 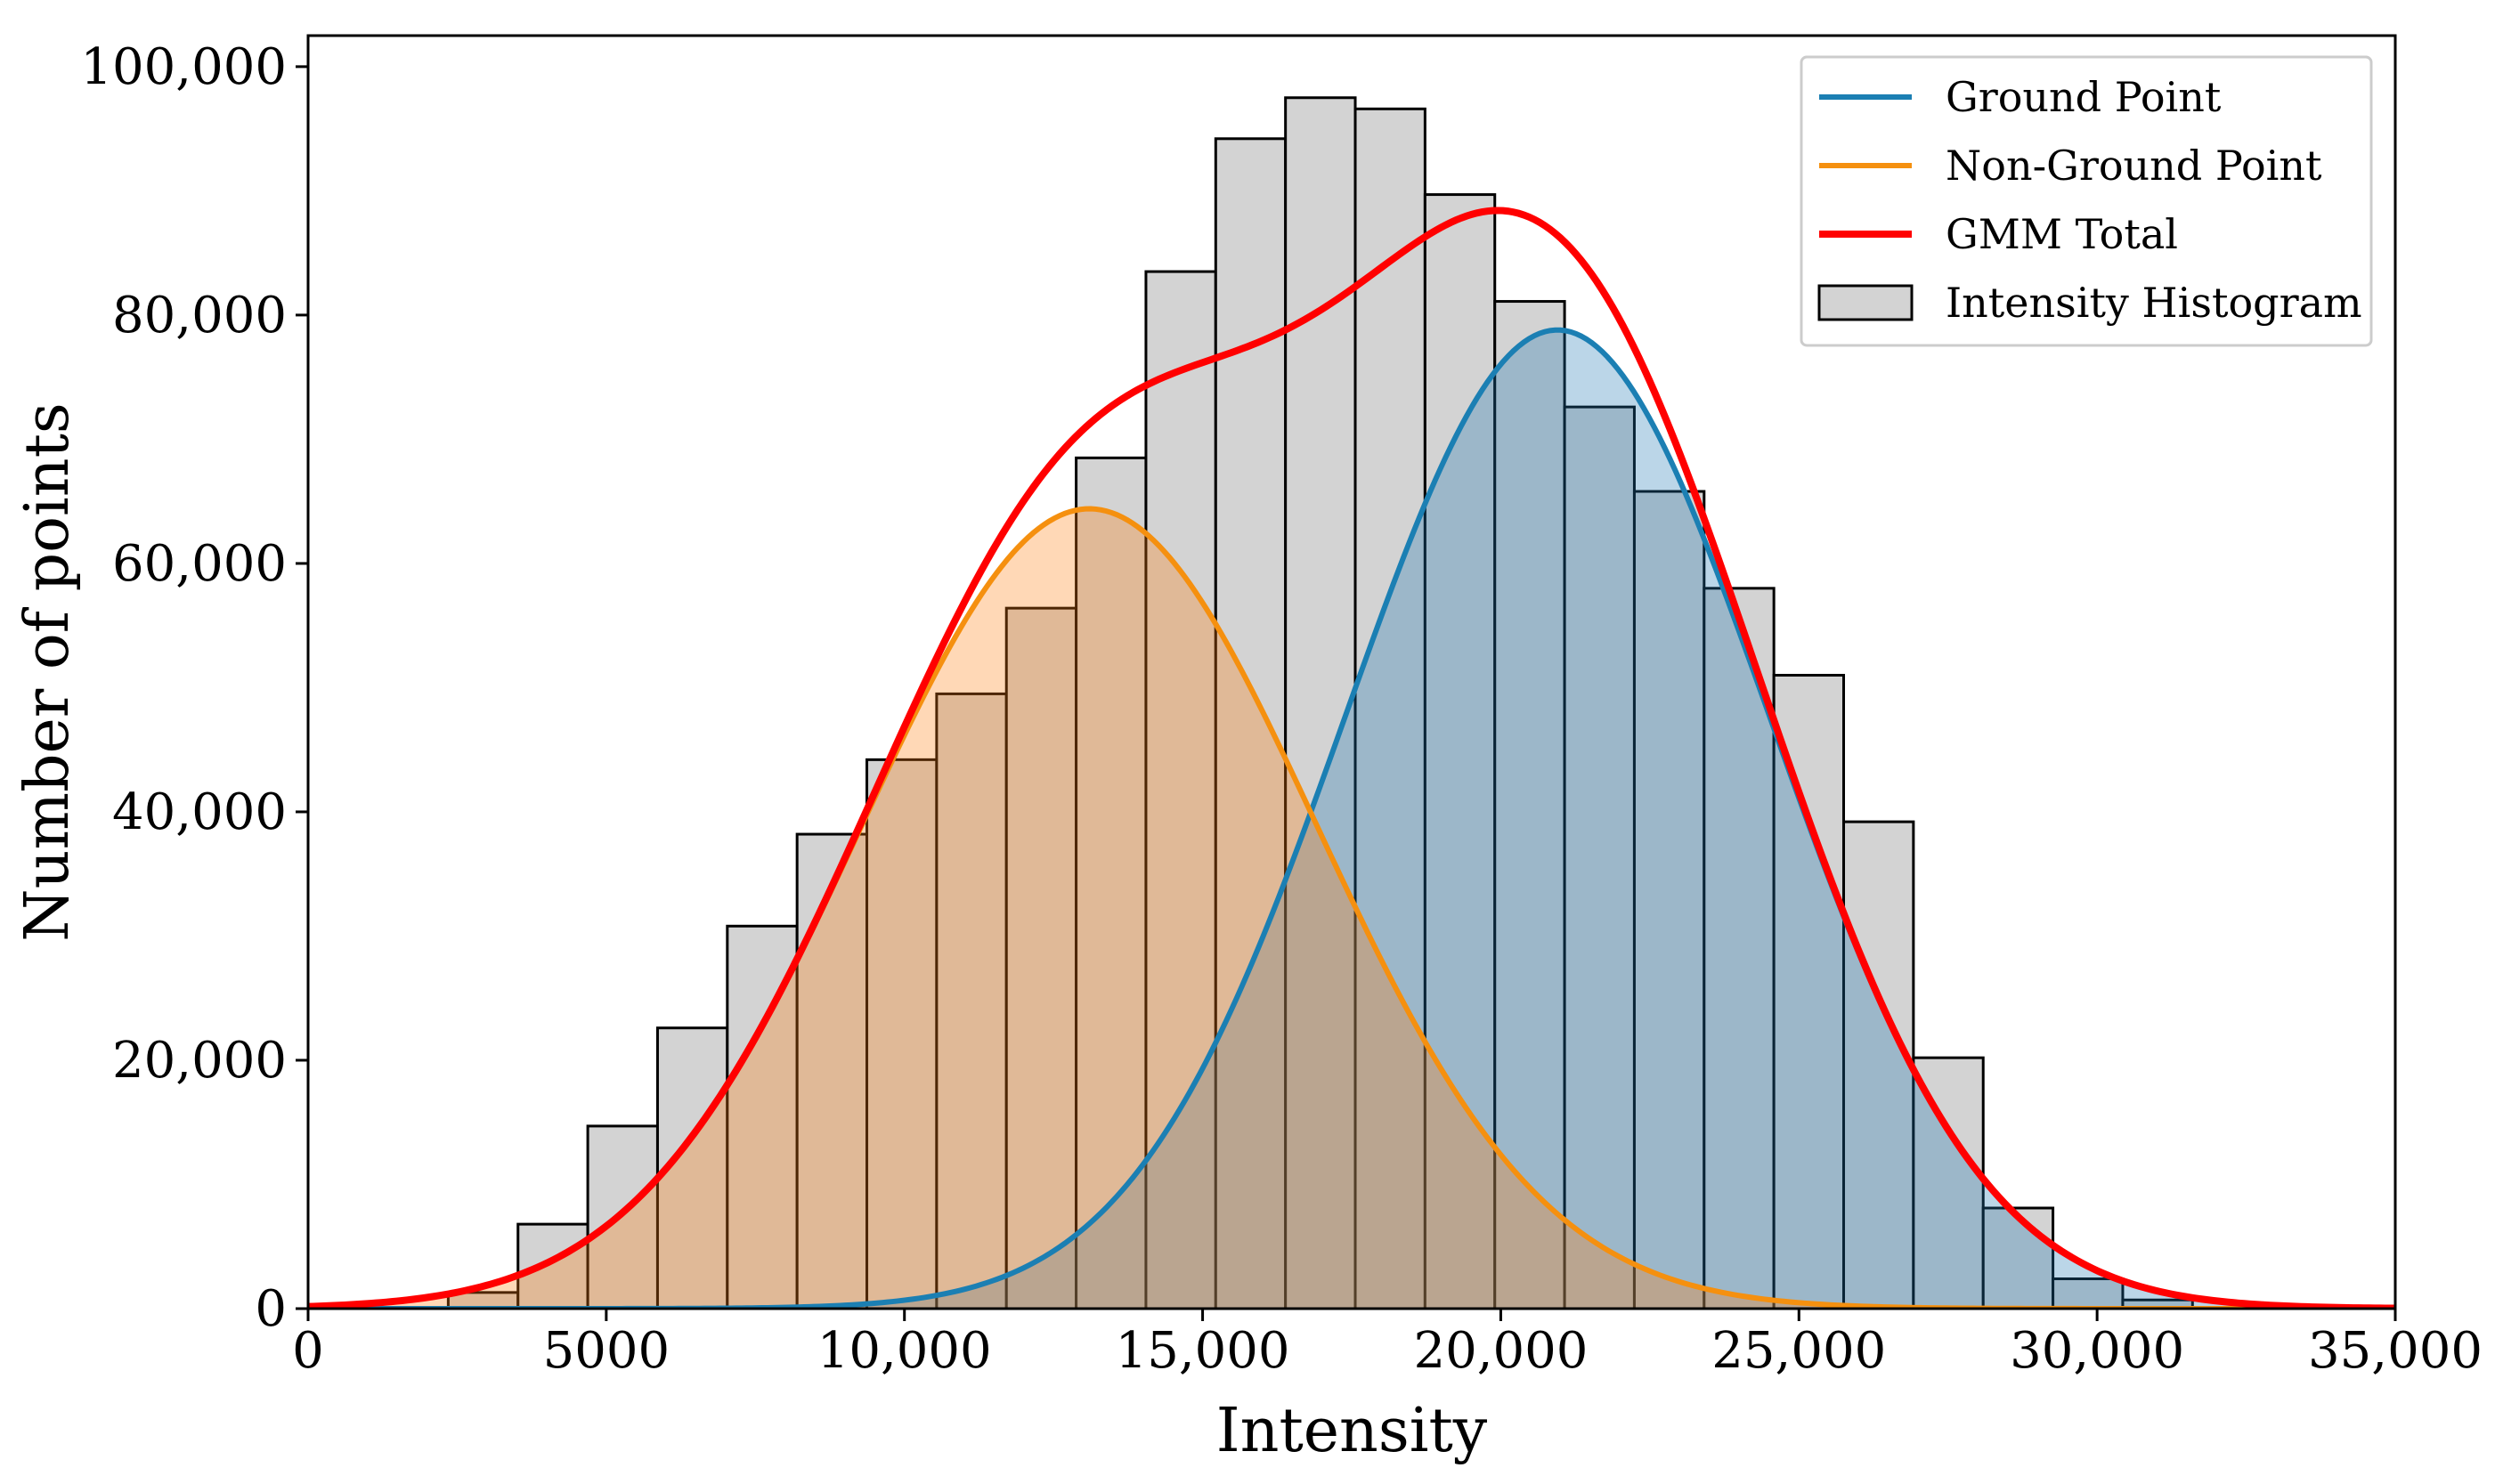 What do you see at coordinates (606, 1351) in the screenshot?
I see `x-tick-label: 5000` at bounding box center [606, 1351].